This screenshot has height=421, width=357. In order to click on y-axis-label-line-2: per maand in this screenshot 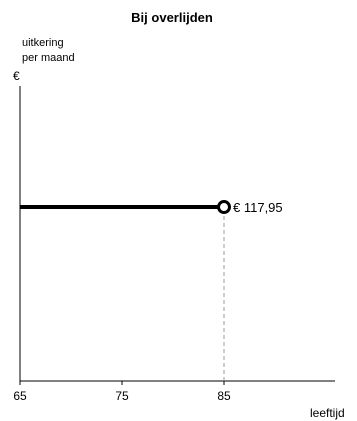, I will do `click(48, 58)`.